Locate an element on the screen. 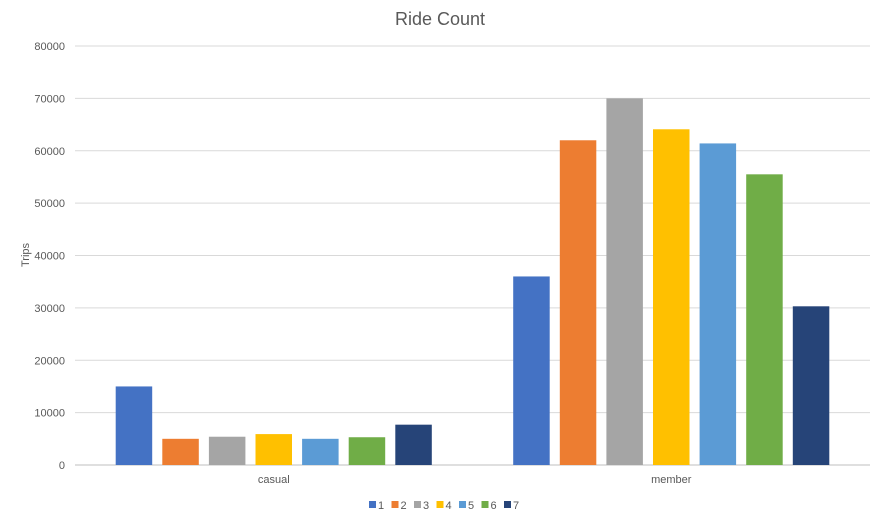 Image resolution: width=879 pixels, height=531 pixels. y-tick-label: 70000 is located at coordinates (49, 99).